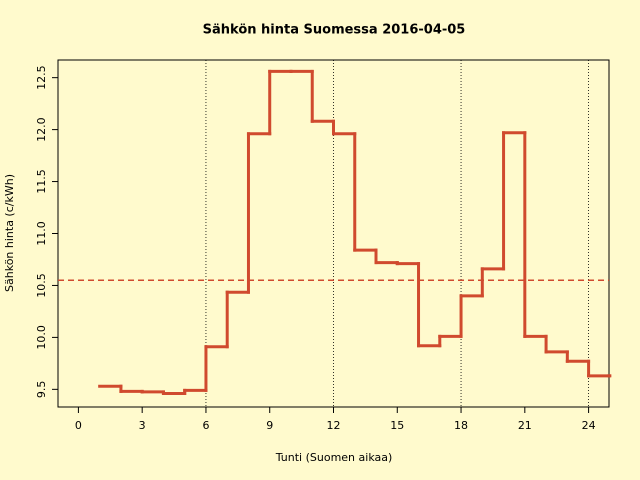  What do you see at coordinates (525, 425) in the screenshot?
I see `x-tick-label: 21` at bounding box center [525, 425].